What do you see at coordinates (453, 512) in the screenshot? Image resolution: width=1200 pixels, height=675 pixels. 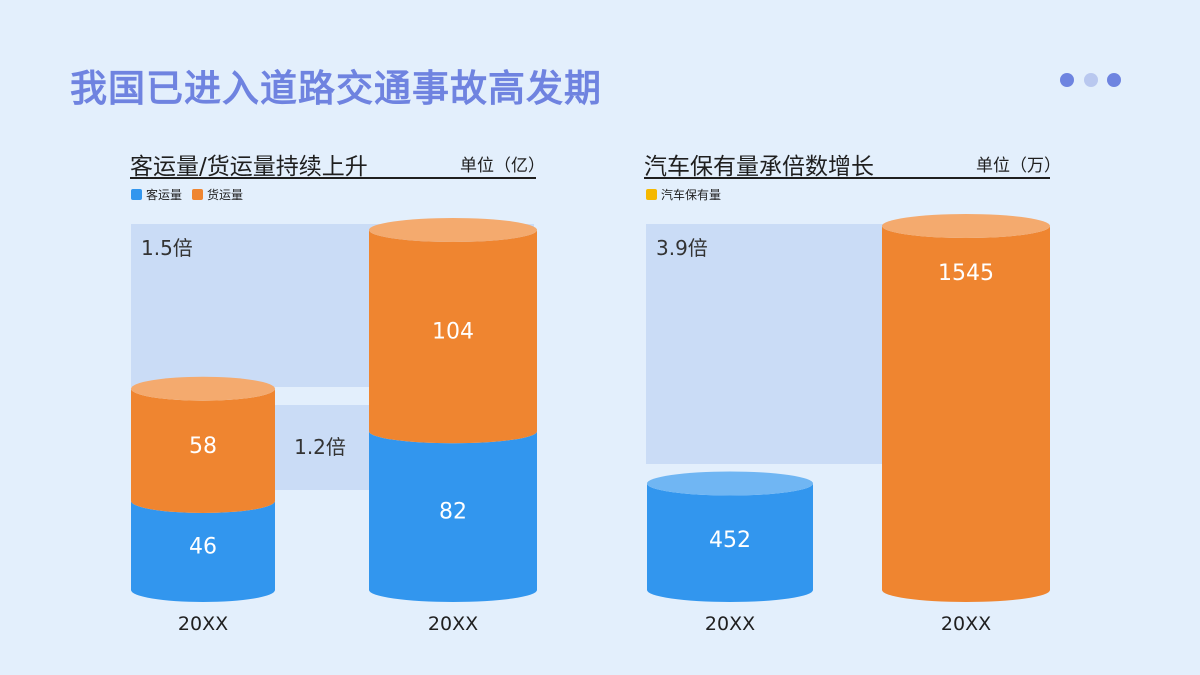 I see `label-passenger-1: 82` at bounding box center [453, 512].